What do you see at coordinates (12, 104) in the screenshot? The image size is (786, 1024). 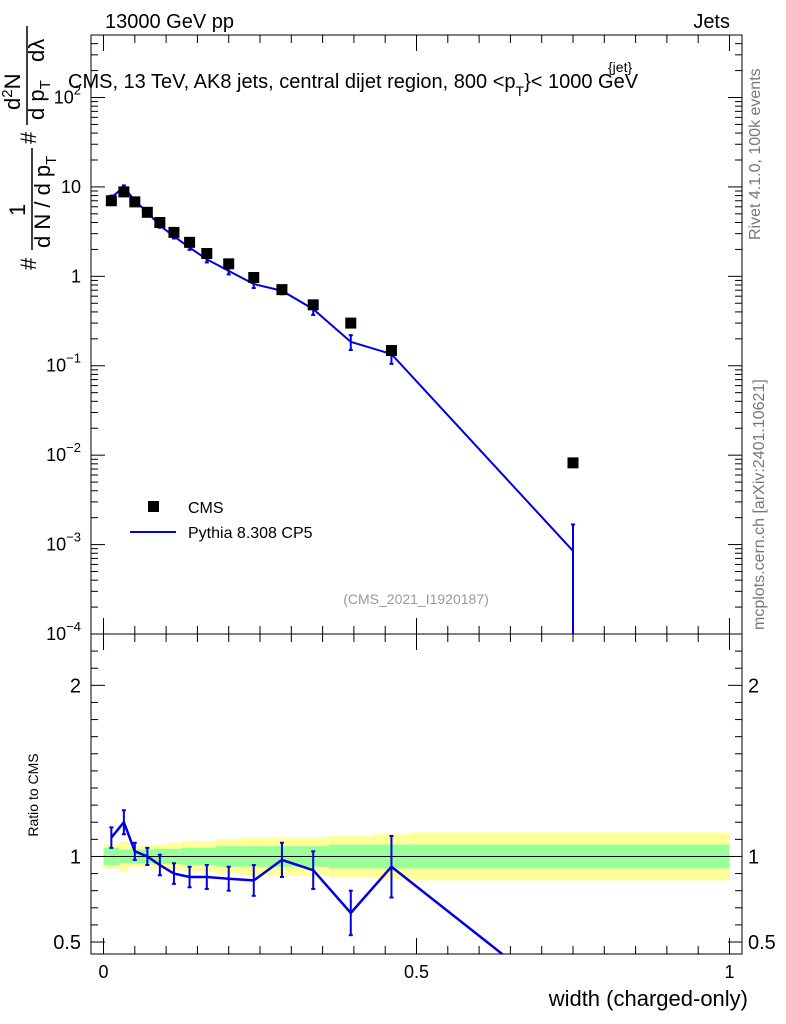 I see `ylabel-d2N-d: d` at bounding box center [12, 104].